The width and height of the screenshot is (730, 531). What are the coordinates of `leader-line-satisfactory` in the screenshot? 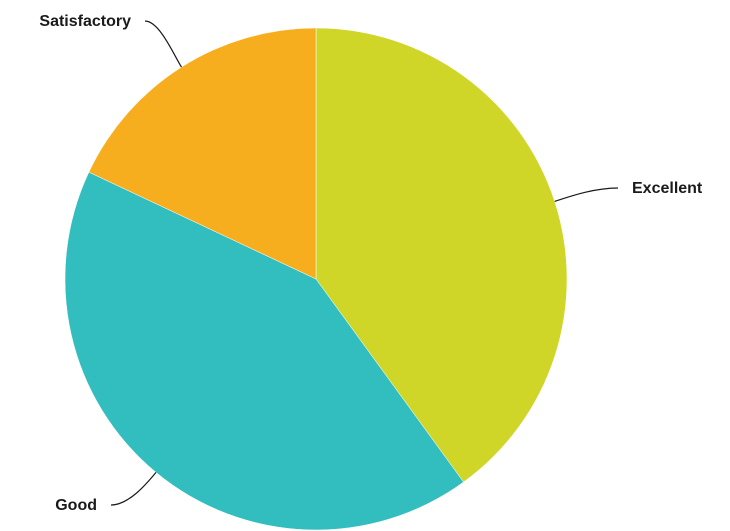 It's located at (163, 44).